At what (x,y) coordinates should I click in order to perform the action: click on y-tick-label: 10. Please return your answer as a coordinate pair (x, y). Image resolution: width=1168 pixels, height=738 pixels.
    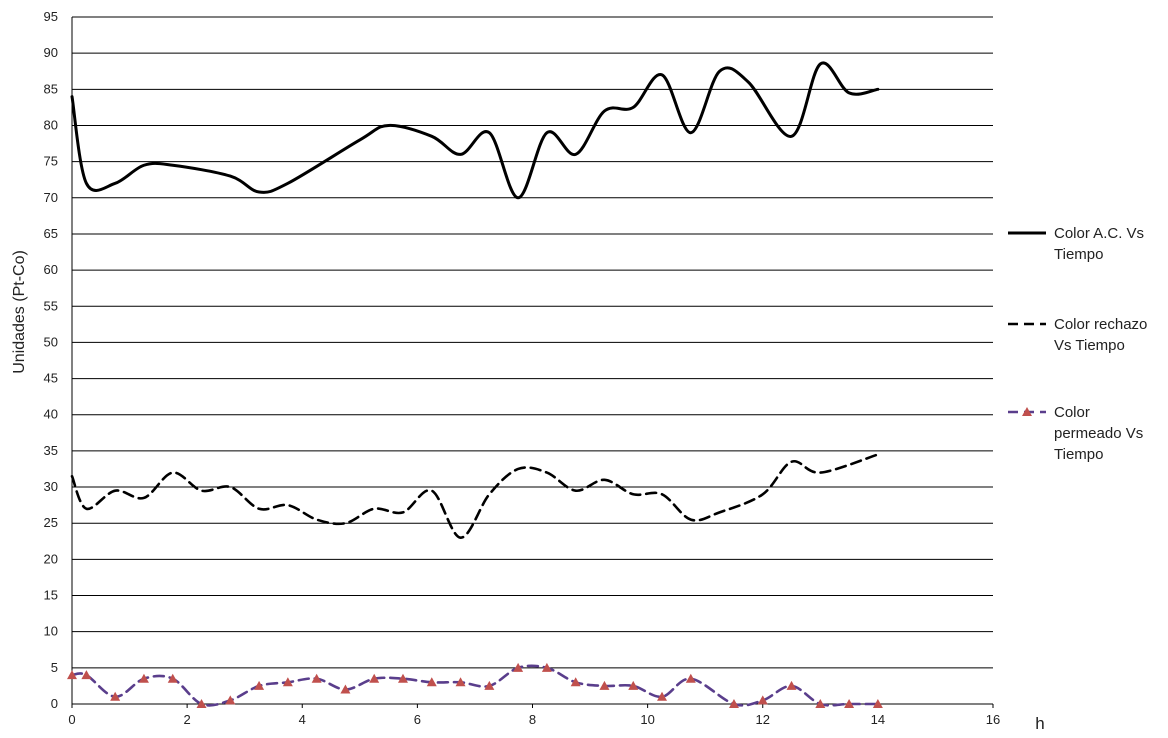
    Looking at the image, I should click on (51, 631).